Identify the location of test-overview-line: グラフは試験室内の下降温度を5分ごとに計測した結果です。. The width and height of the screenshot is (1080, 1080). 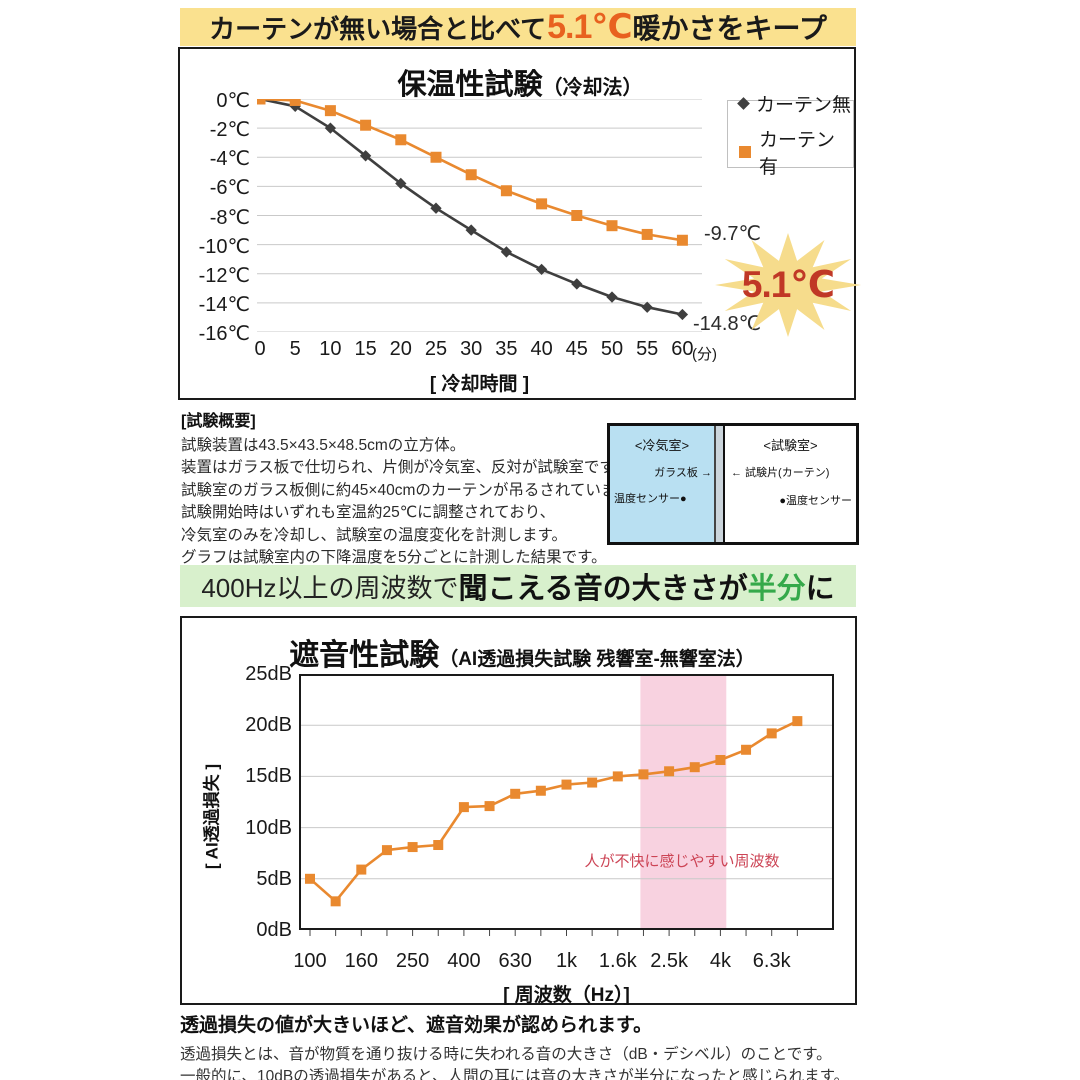
(394, 558).